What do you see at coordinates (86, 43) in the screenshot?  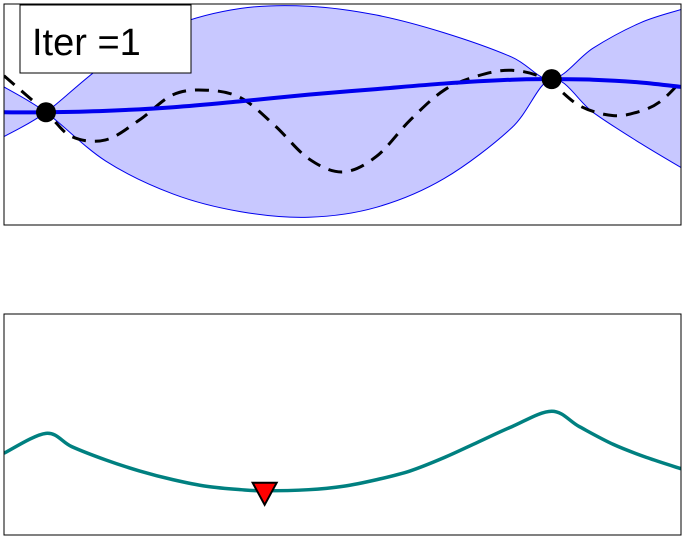 I see `iteration-label: Iter =1` at bounding box center [86, 43].